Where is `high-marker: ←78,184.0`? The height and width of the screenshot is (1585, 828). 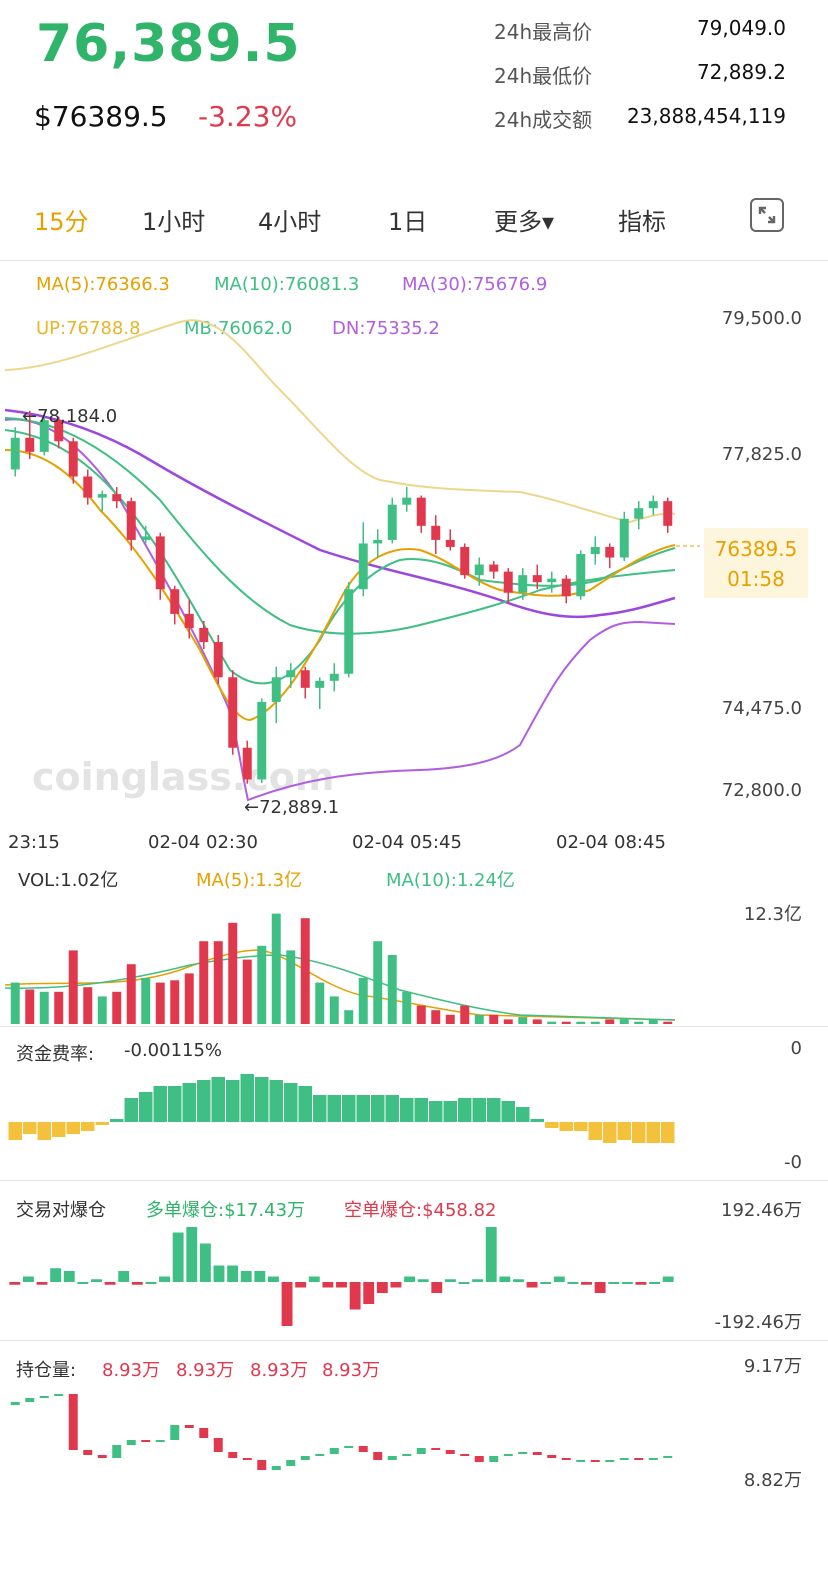
high-marker: ←78,184.0 is located at coordinates (69, 416).